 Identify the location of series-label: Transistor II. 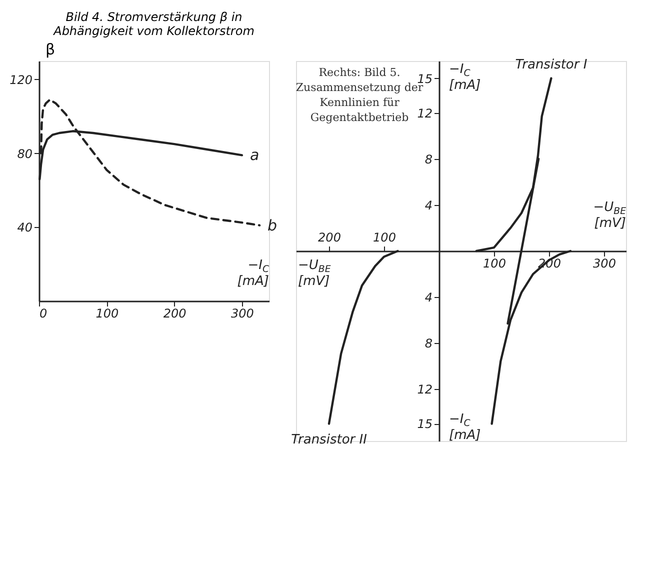
(329, 440).